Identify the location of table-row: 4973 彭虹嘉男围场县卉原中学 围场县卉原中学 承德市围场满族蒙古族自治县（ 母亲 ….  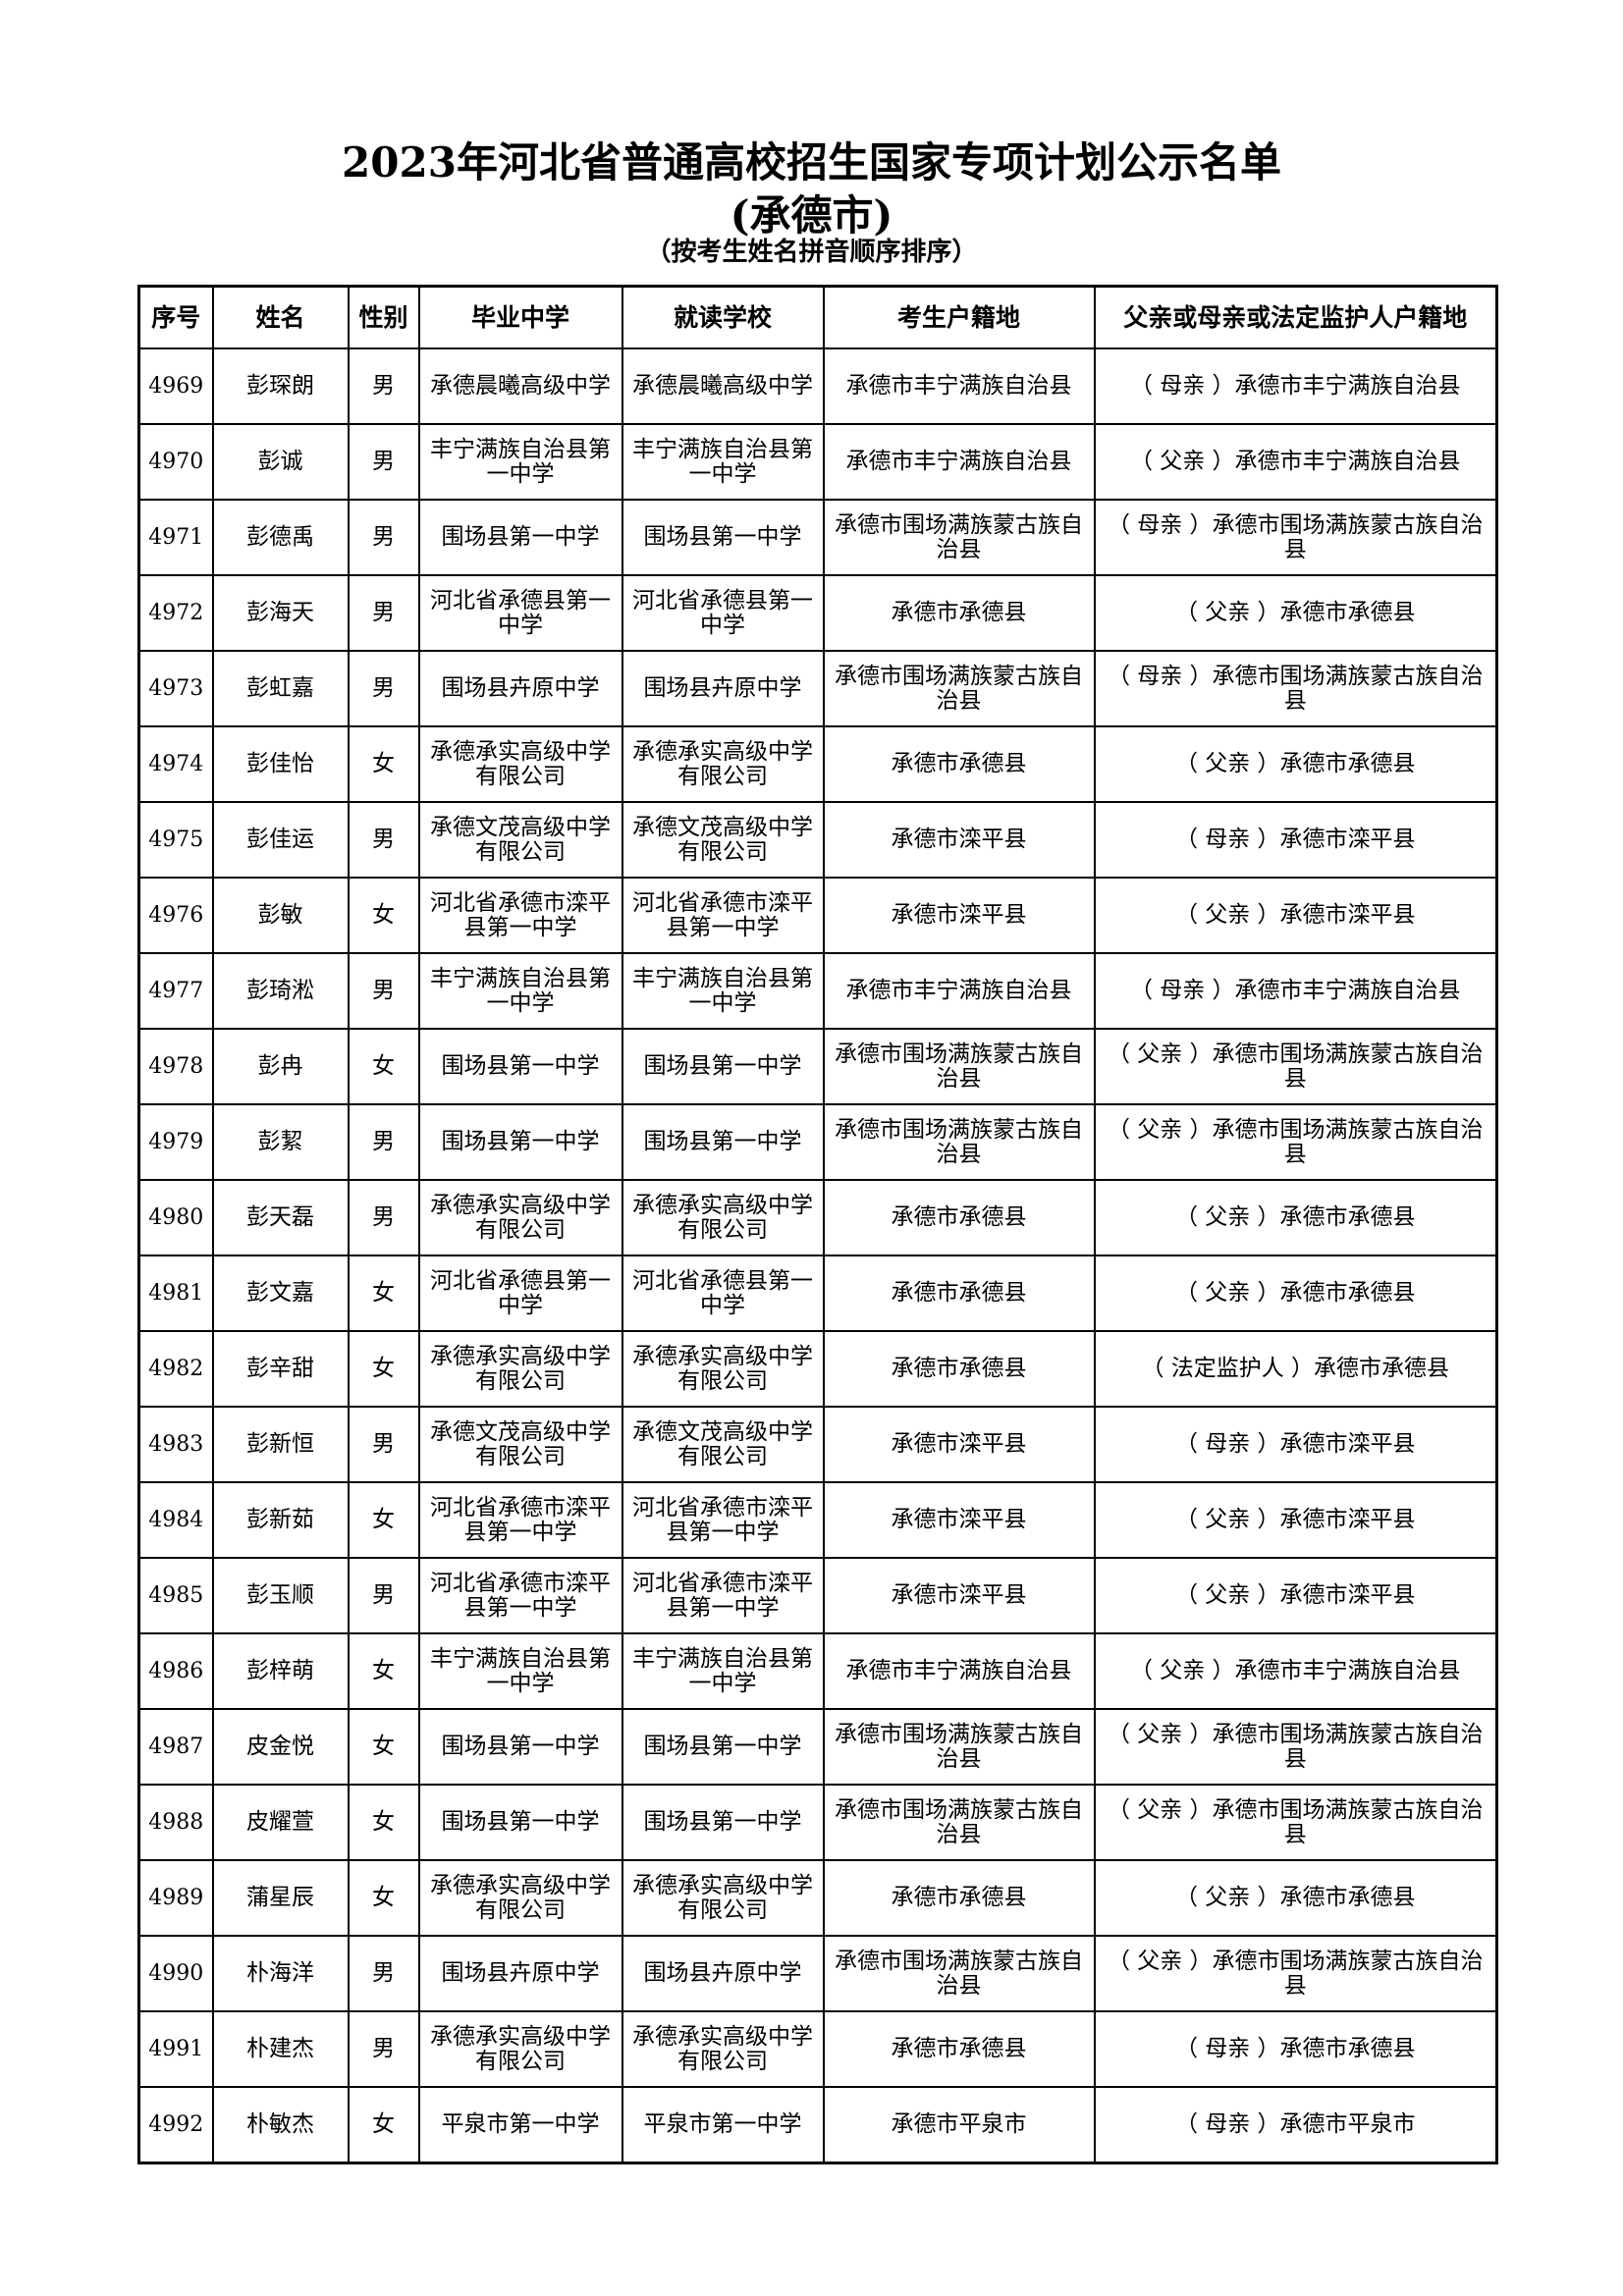
(817, 688).